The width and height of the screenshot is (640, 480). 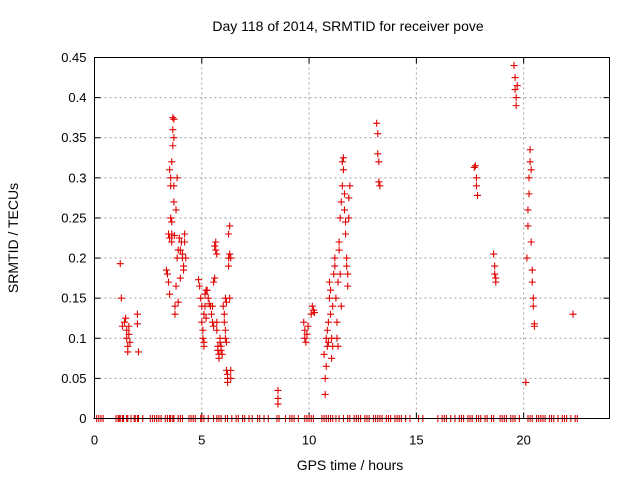 What do you see at coordinates (94, 440) in the screenshot?
I see `x-tick-label: 0` at bounding box center [94, 440].